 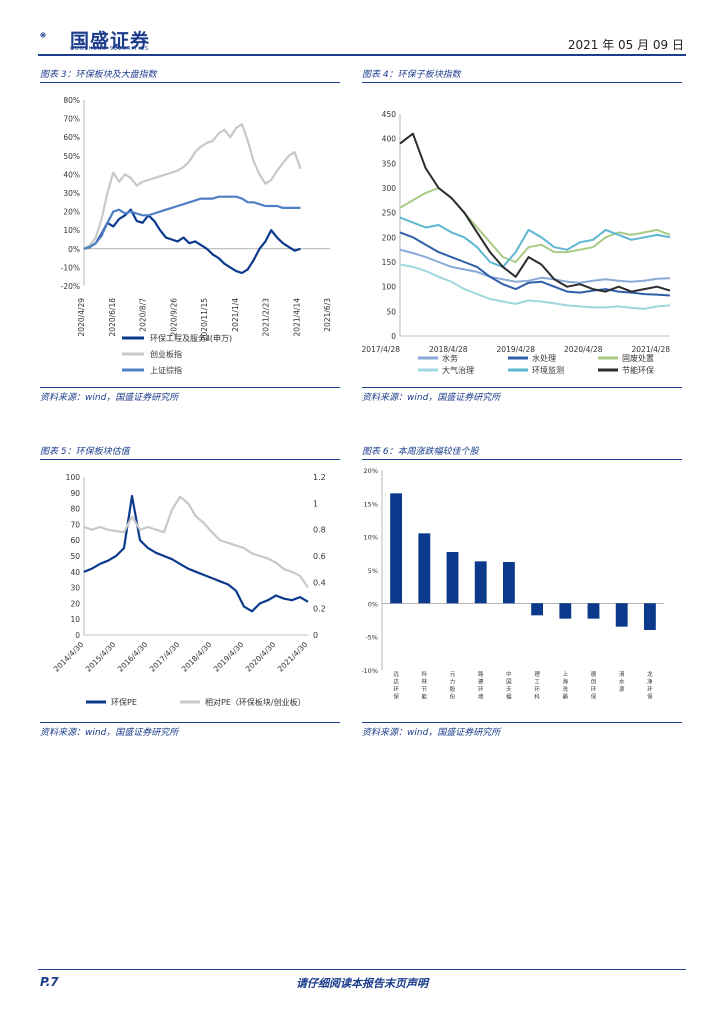 I want to click on x-tick-label: 2019/4/30, so click(x=229, y=657).